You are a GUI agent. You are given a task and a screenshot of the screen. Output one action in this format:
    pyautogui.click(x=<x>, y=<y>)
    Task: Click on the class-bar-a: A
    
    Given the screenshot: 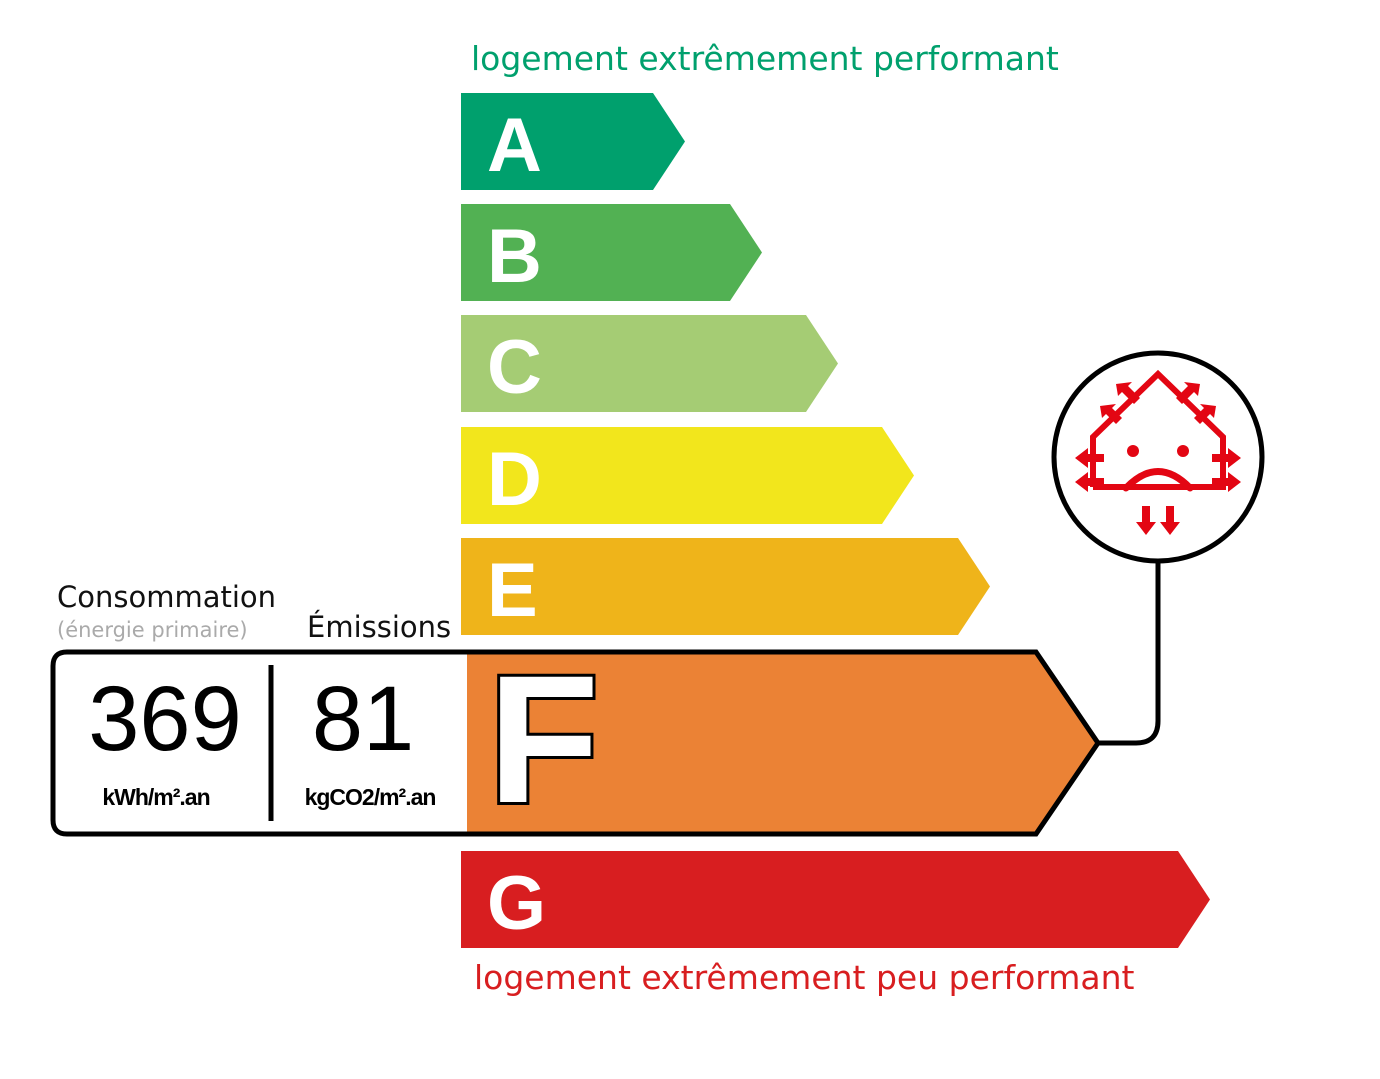 What is the action you would take?
    pyautogui.click(x=573, y=141)
    